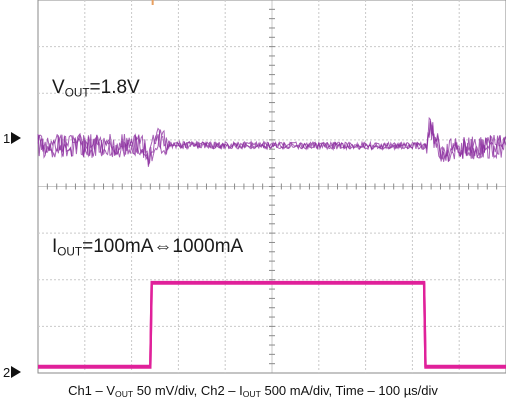 This screenshot has height=404, width=506. What do you see at coordinates (16, 372) in the screenshot?
I see `ch2-marker-arrow-icon` at bounding box center [16, 372].